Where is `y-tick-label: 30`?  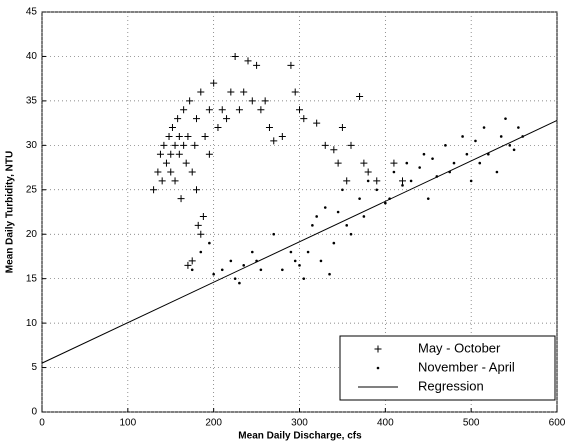
y-tick-label: 30 is located at coordinates (32, 145).